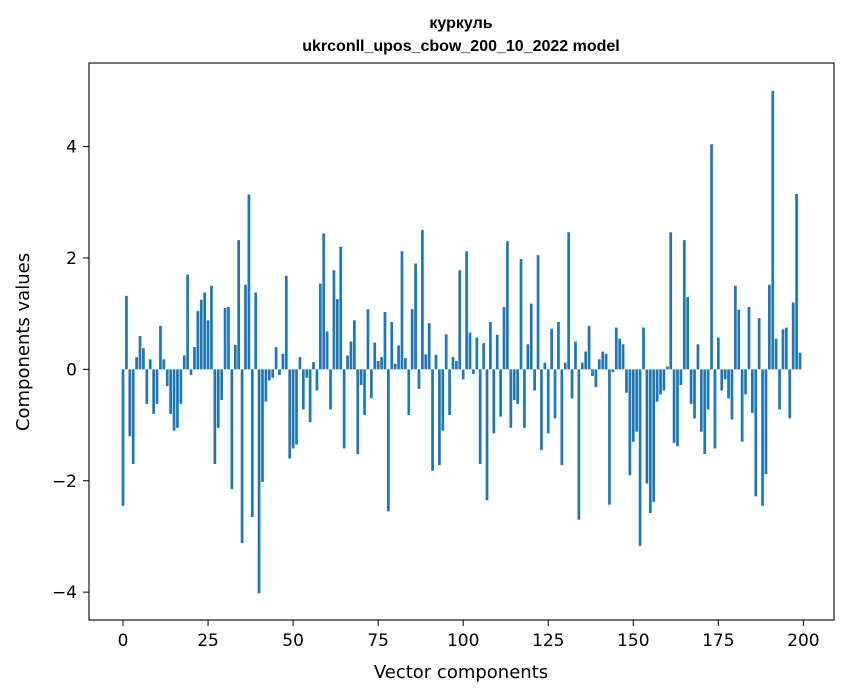  I want to click on x-tick-label: 175, so click(718, 641).